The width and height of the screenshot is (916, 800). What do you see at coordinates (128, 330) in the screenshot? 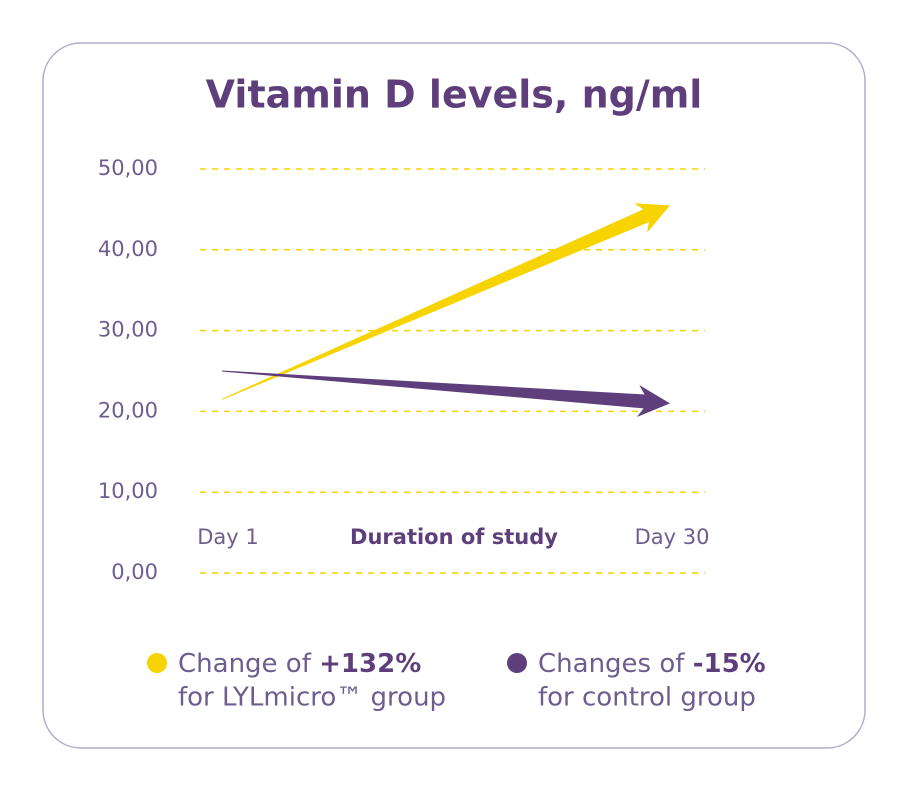
I see `y-tick-label: 30,00` at bounding box center [128, 330].